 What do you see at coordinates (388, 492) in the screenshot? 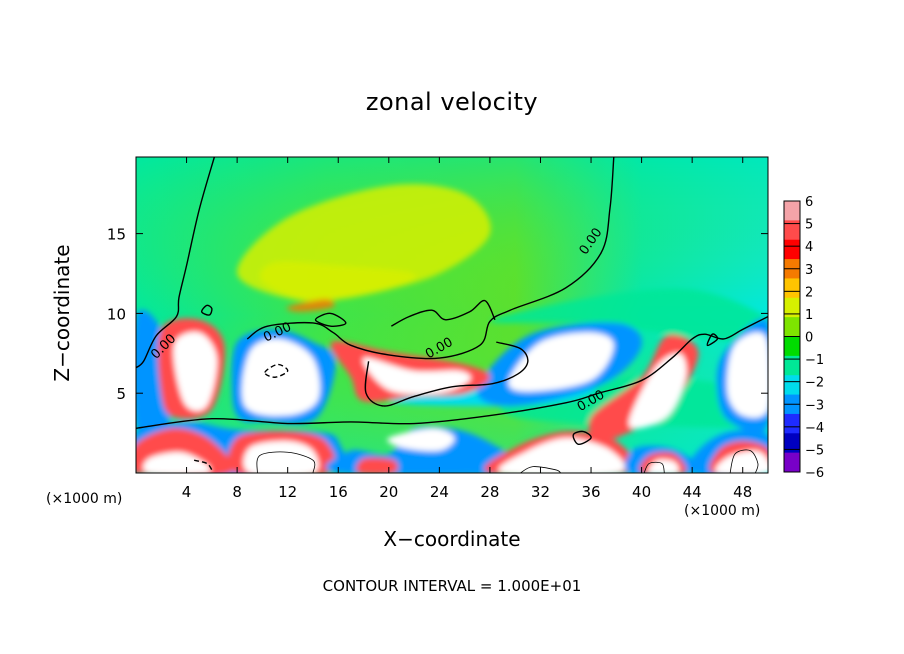
I see `x-tick-label: 20` at bounding box center [388, 492].